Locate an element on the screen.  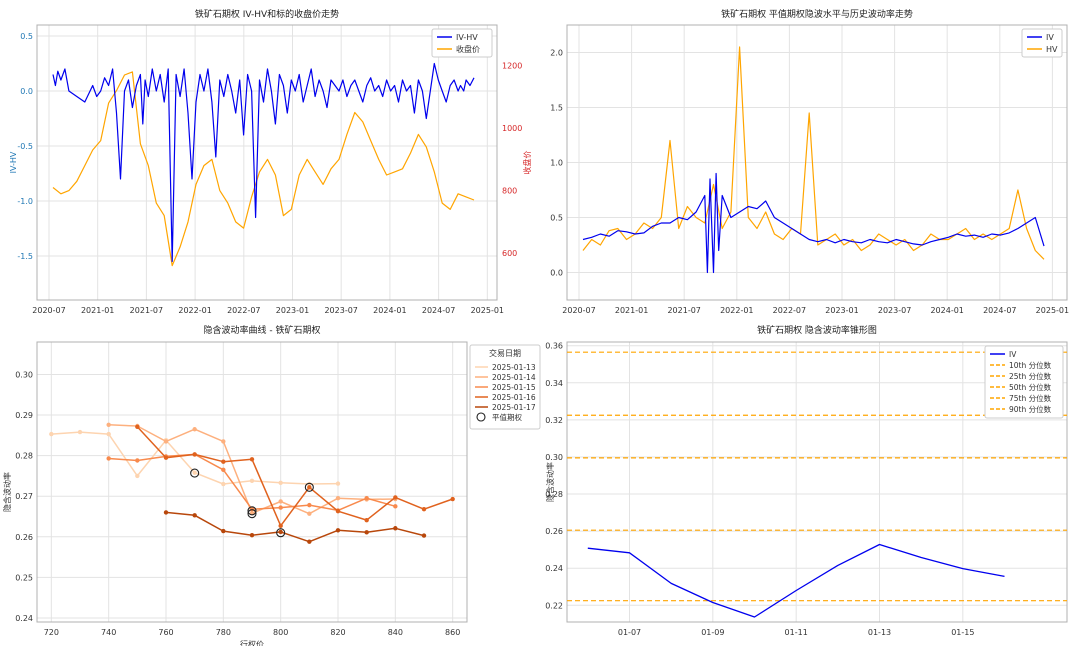
c4-ylabel: 隐含波动率 is located at coordinates (550, 482).